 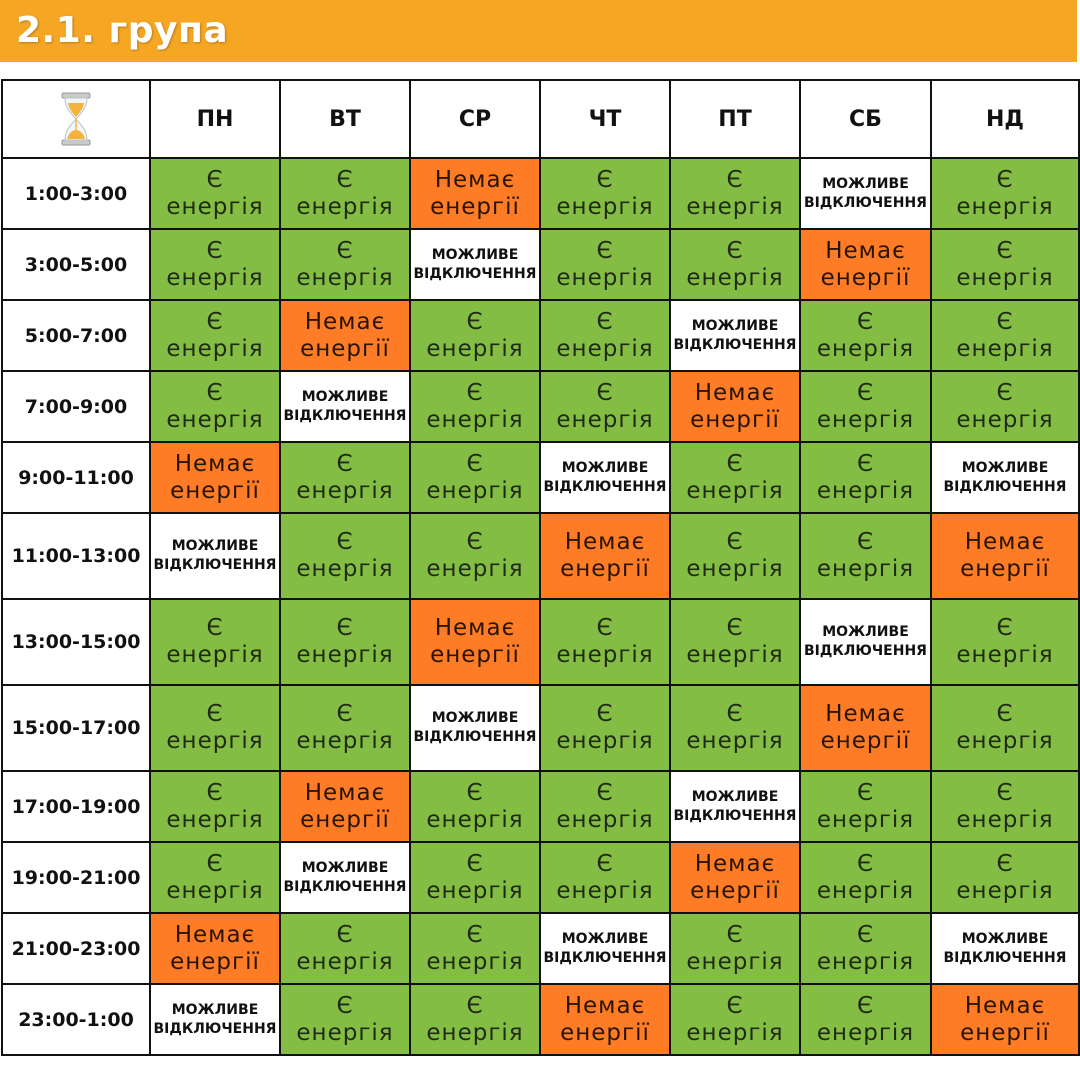 I want to click on header-row: ПН ВТ СР ЧТ ПТ СБ НД, so click(x=540, y=119).